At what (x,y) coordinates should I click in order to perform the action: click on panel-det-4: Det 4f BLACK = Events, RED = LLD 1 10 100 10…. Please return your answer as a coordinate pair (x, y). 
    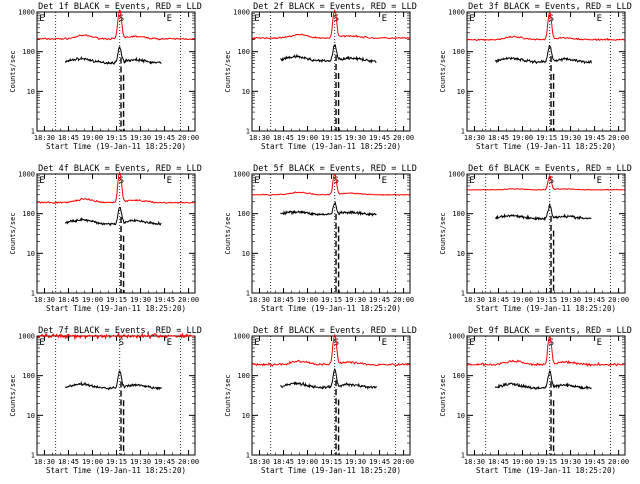
    Looking at the image, I should click on (105, 238).